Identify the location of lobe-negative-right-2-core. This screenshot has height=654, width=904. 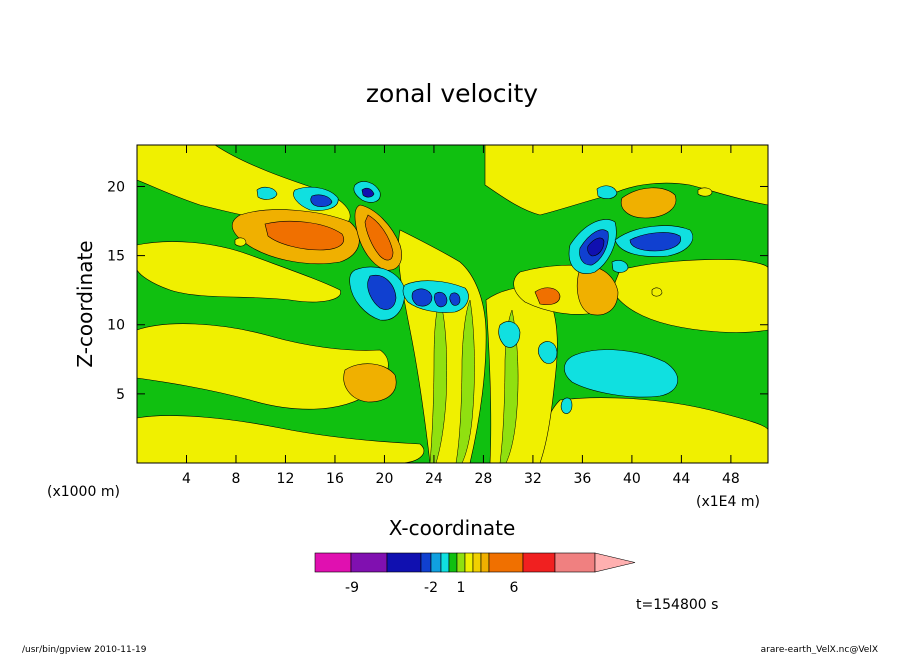
(655, 242).